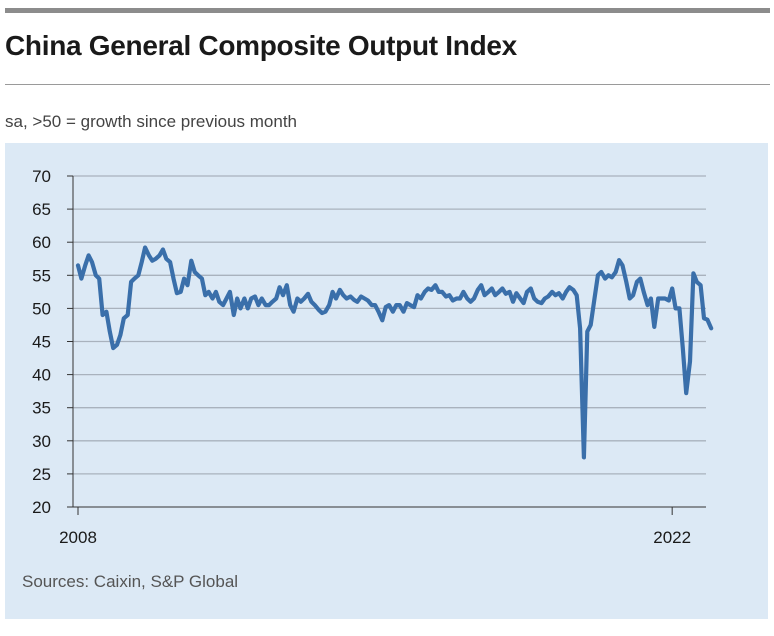 This screenshot has height=636, width=774. I want to click on y-tick-label-25: 25, so click(41, 474).